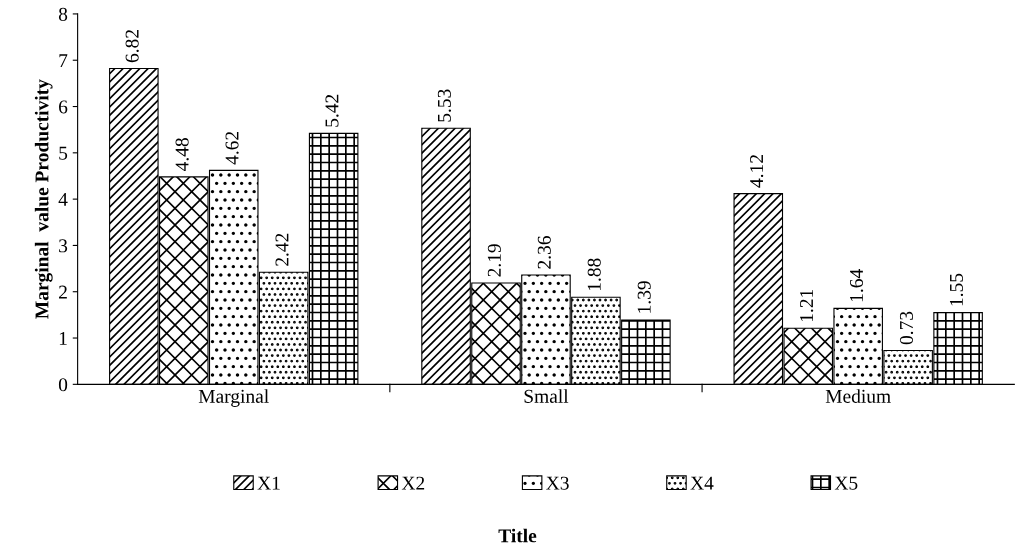 The height and width of the screenshot is (557, 1035). I want to click on y-tick-label: 3, so click(63, 246).